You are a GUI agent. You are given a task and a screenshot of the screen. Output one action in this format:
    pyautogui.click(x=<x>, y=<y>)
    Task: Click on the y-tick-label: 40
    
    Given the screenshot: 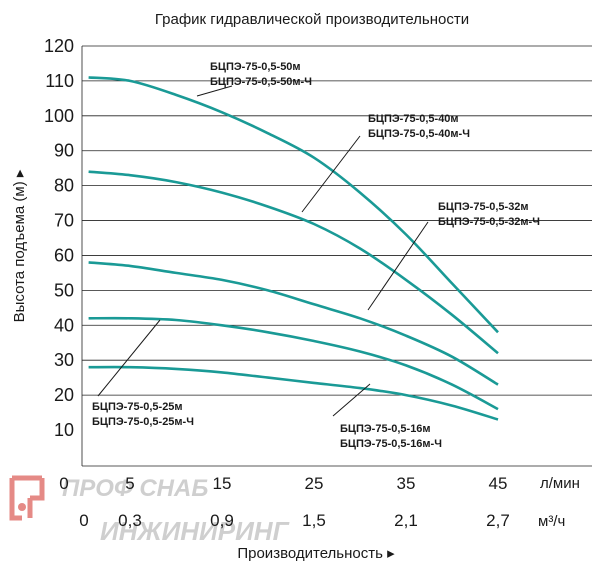 What is the action you would take?
    pyautogui.click(x=64, y=325)
    